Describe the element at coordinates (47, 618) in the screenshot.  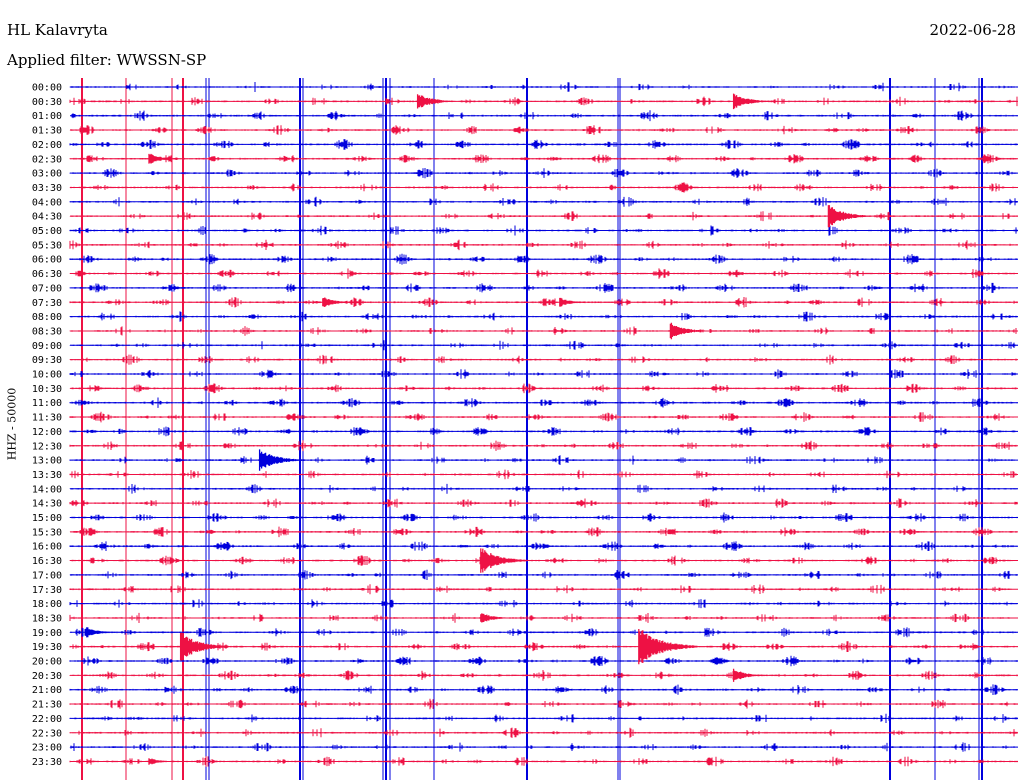
I see `time-tick-label: 18:30` at that location.